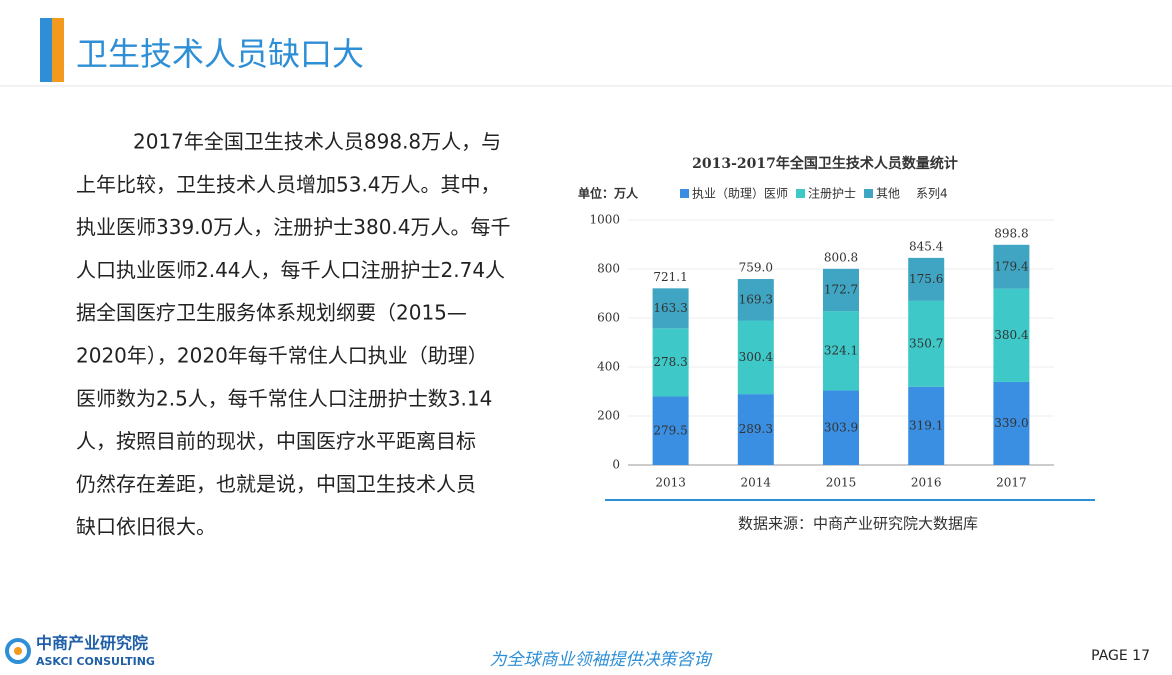 Image resolution: width=1172 pixels, height=675 pixels. What do you see at coordinates (756, 268) in the screenshot?
I see `total-label: 759.0` at bounding box center [756, 268].